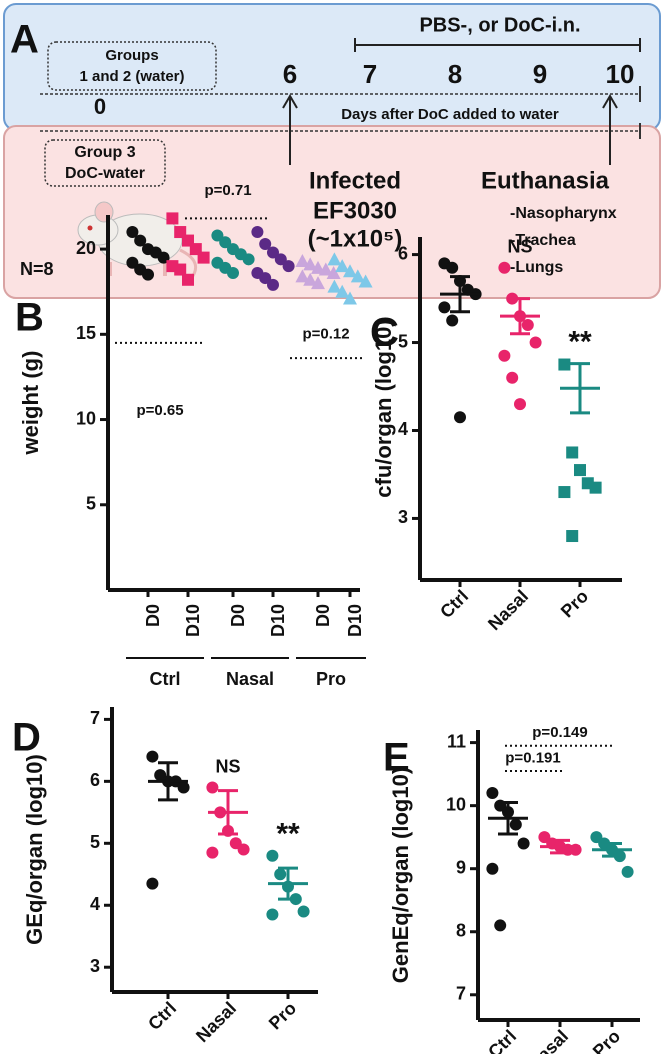 This screenshot has height=1054, width=666. Describe the element at coordinates (250, 679) in the screenshot. I see `group-label: Nasal` at that location.